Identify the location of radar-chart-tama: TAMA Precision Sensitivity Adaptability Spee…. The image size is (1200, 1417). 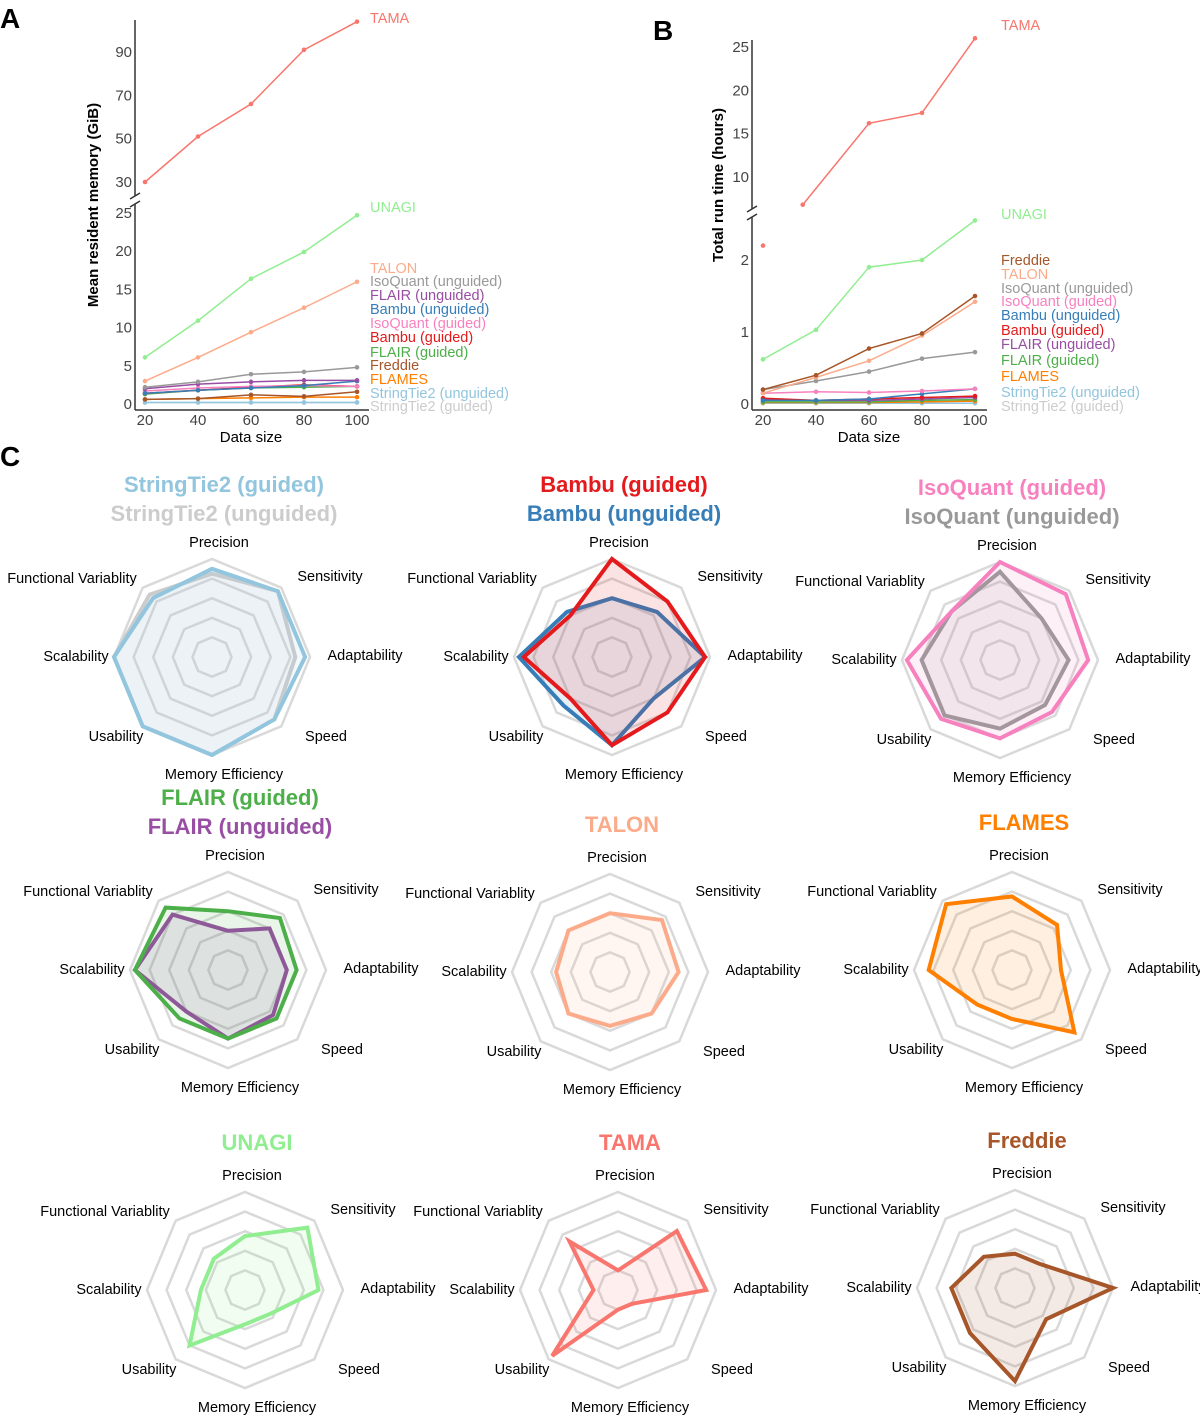
(611, 1273).